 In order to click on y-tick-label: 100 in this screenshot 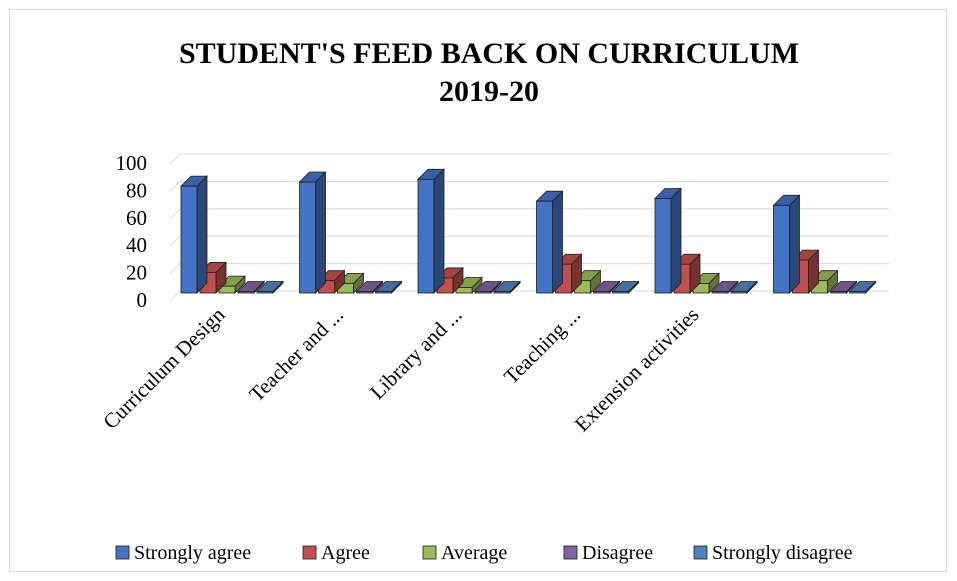, I will do `click(132, 163)`.